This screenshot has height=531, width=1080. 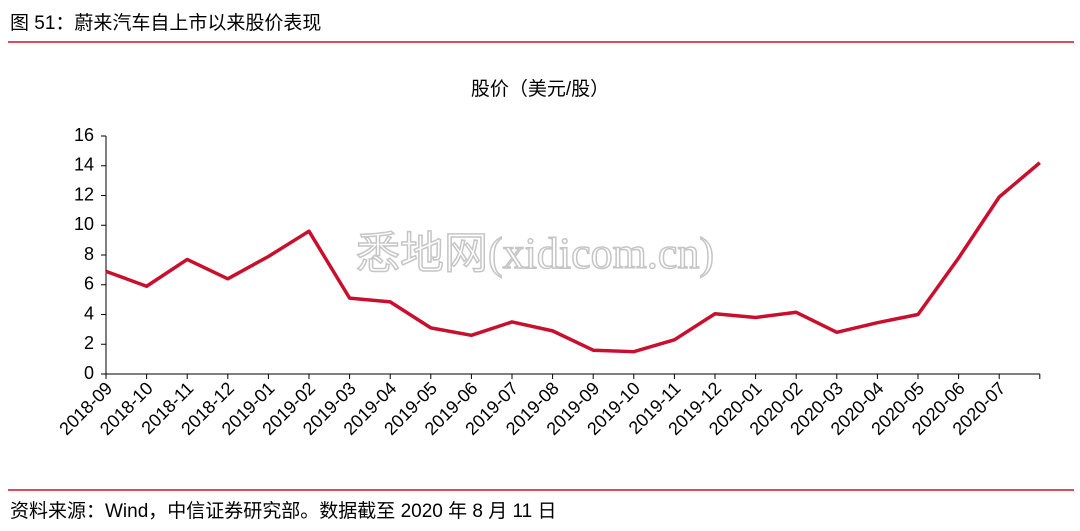 What do you see at coordinates (283, 511) in the screenshot?
I see `source-note: 资料来源：Wind，中信证券研究部。数据截至 2020 年 8 月 11 日` at bounding box center [283, 511].